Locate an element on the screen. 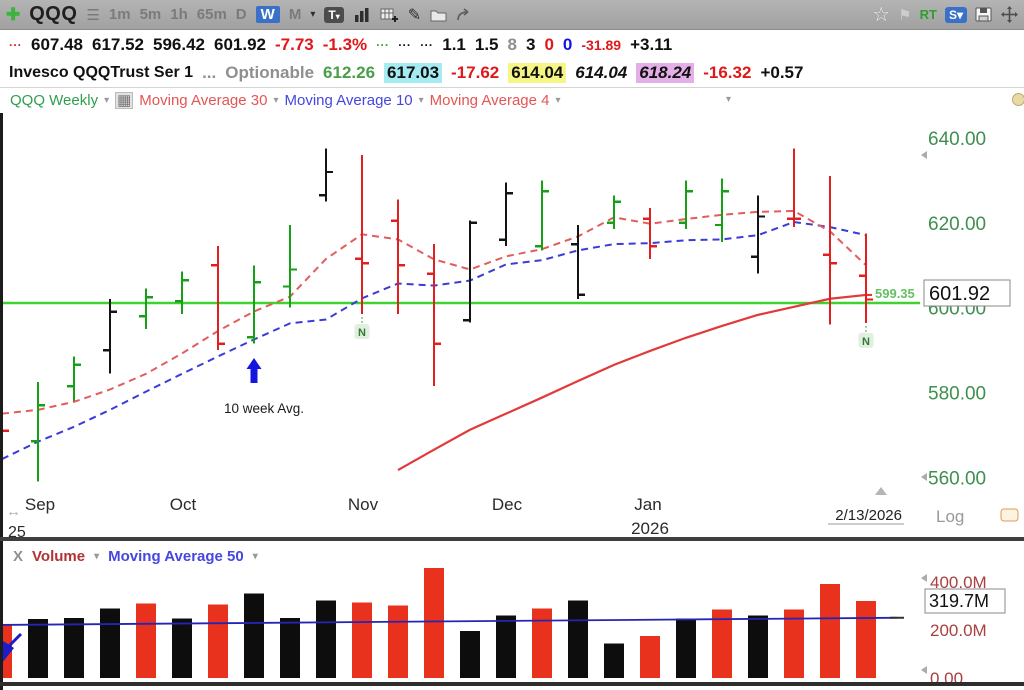  strategy-button: S▾ is located at coordinates (955, 14).